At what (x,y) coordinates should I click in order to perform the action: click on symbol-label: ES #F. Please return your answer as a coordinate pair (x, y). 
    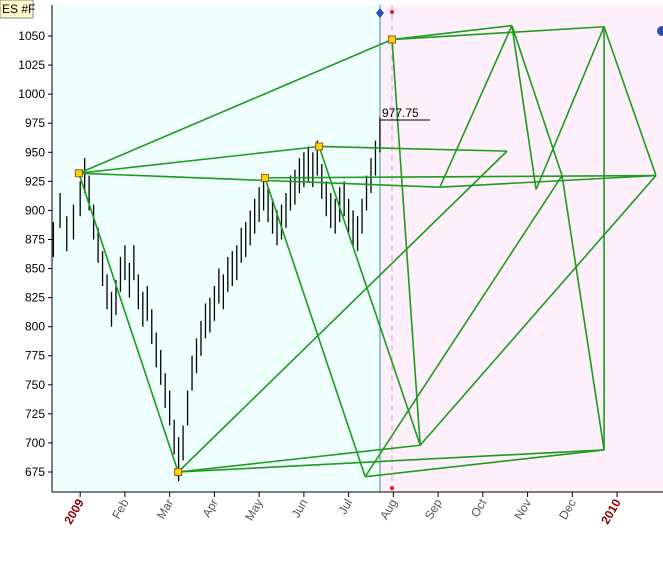
    Looking at the image, I should click on (18, 9).